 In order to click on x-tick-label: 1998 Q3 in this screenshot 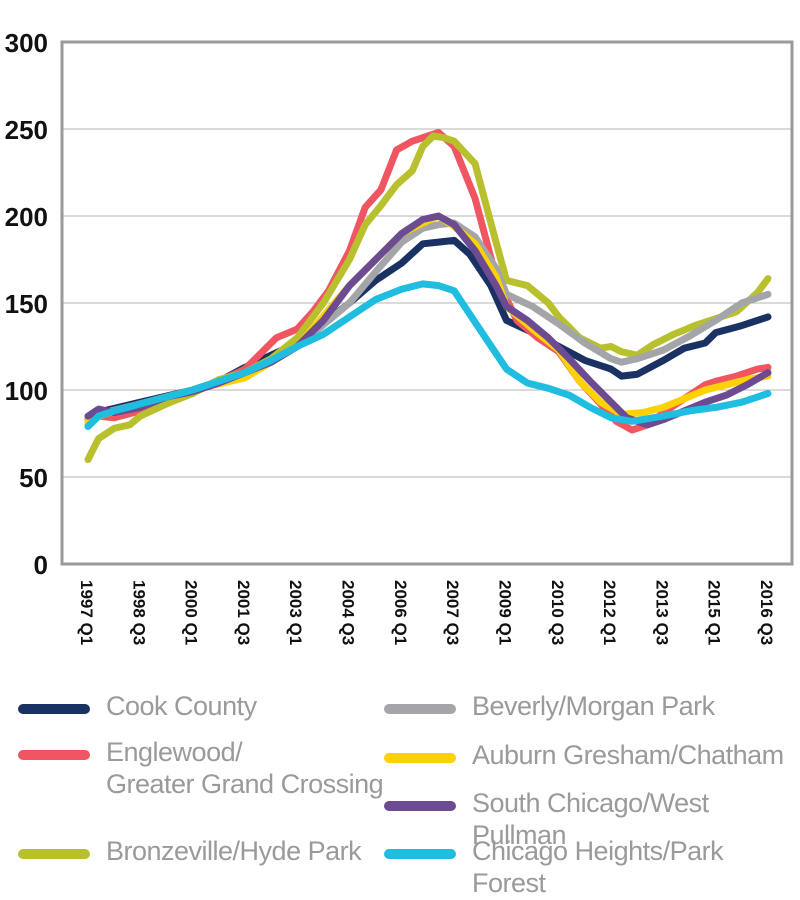, I will do `click(138, 612)`.